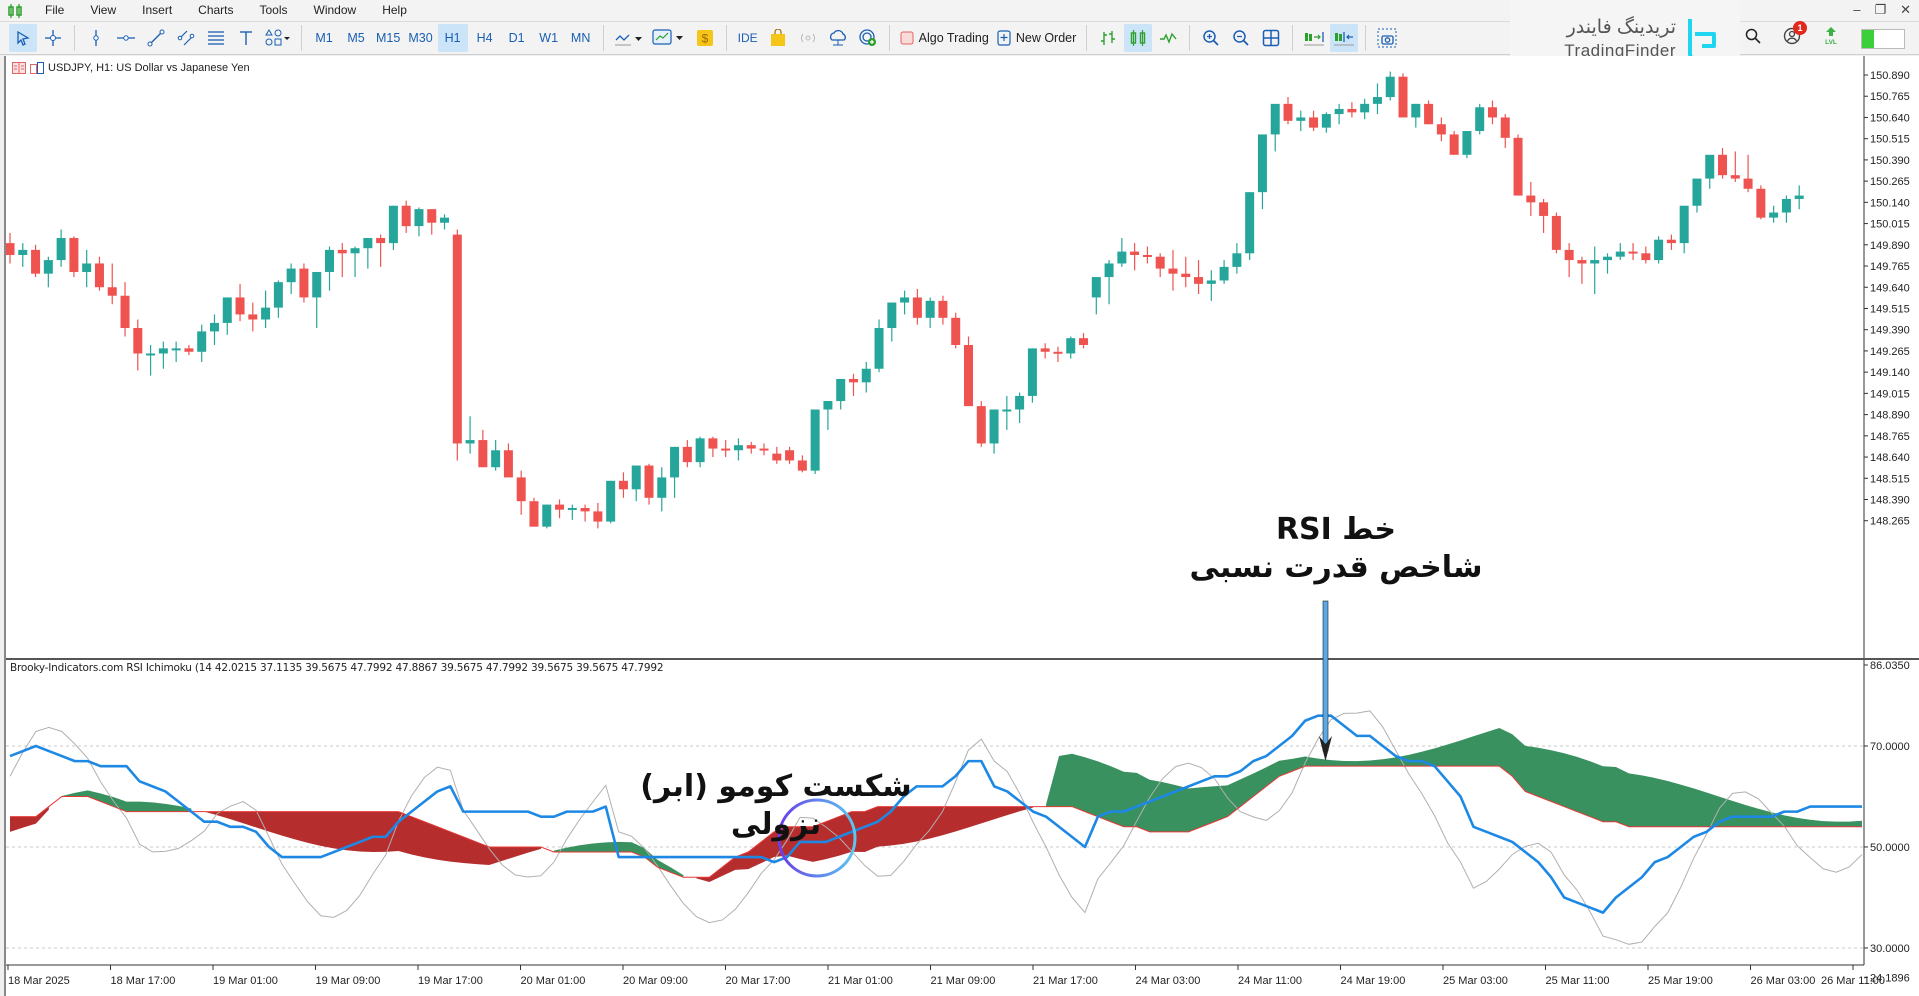 Image resolution: width=1919 pixels, height=996 pixels. I want to click on crosshair-tool-button, so click(53, 38).